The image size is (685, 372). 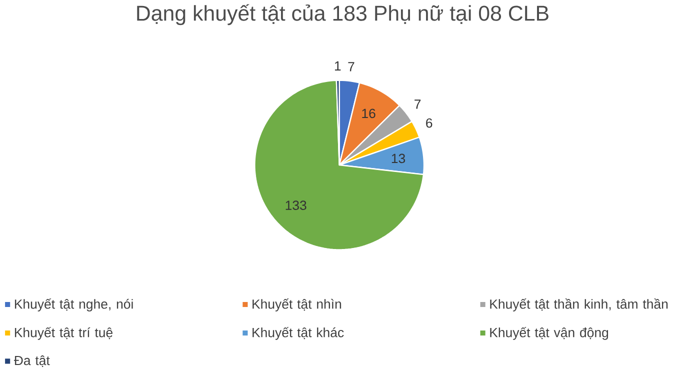 I want to click on data-label: 133, so click(x=296, y=205).